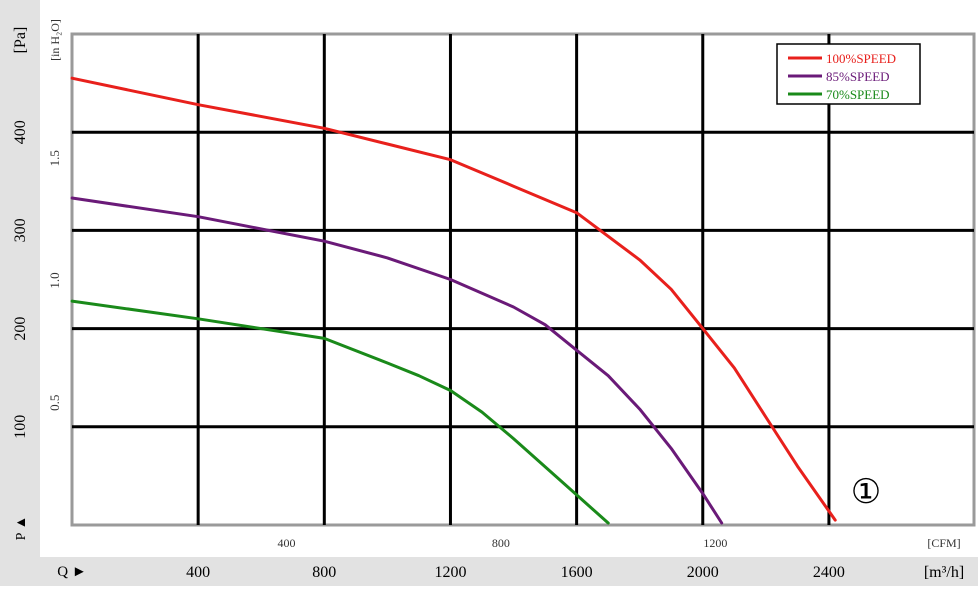 The image size is (978, 591). What do you see at coordinates (55, 40) in the screenshot?
I see `y-axis-label-inh2o: [in H₂O]` at bounding box center [55, 40].